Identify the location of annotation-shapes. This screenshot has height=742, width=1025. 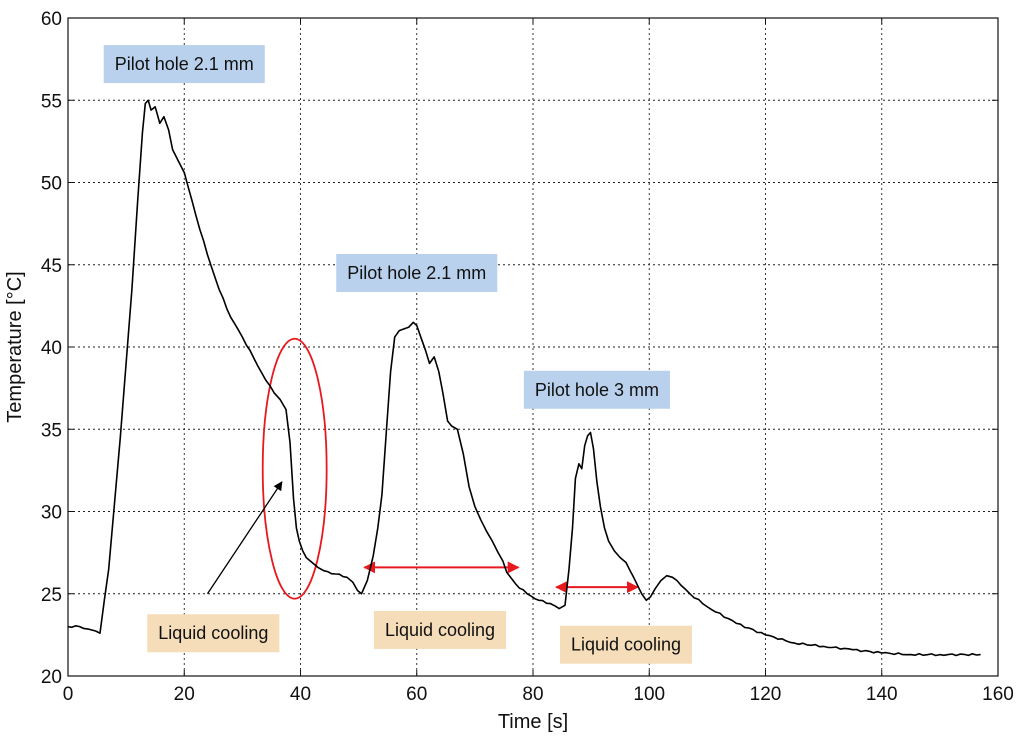
(422, 468).